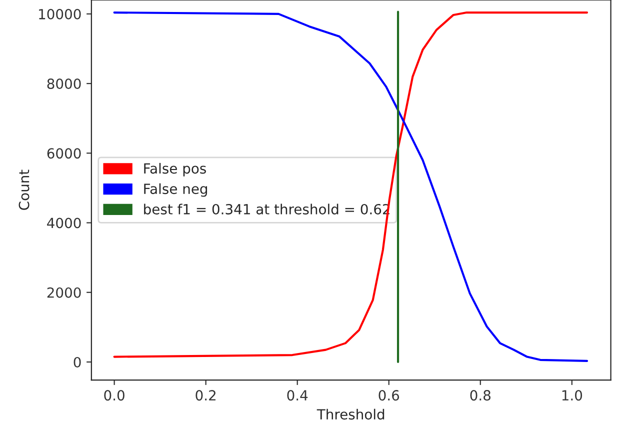 The width and height of the screenshot is (622, 429). Describe the element at coordinates (572, 395) in the screenshot. I see `x-tick-label: 1.0` at that location.